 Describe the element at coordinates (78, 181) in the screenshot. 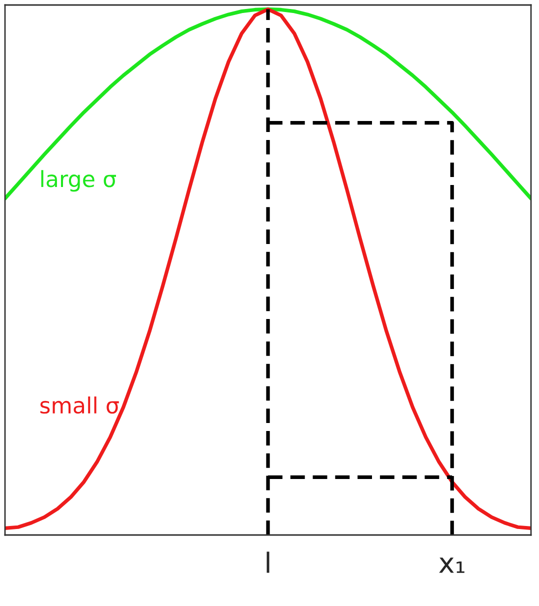

I see `series-label: large σ` at that location.